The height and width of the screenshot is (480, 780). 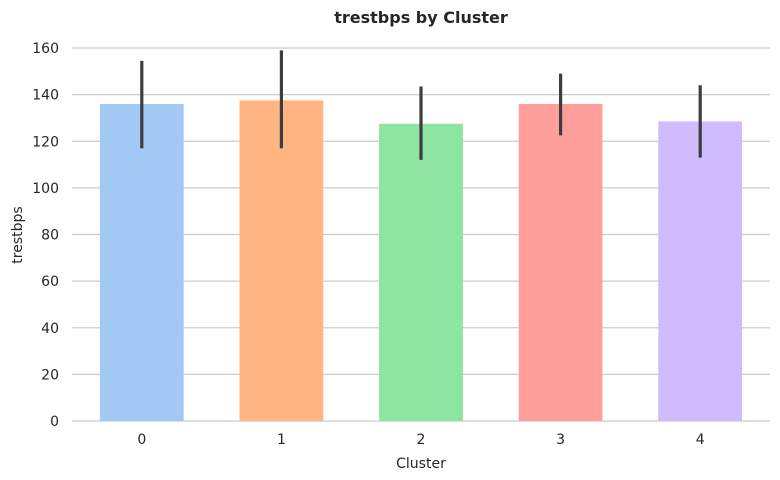 I want to click on y-tick-labels: 0 20 40 60 80 100 120 140 160, so click(x=45, y=235).